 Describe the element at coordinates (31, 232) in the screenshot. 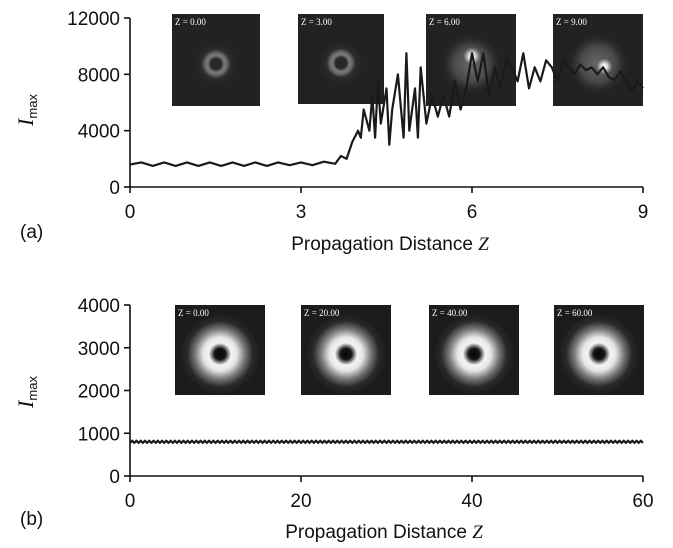

I see `panel-a-label: (a)` at that location.